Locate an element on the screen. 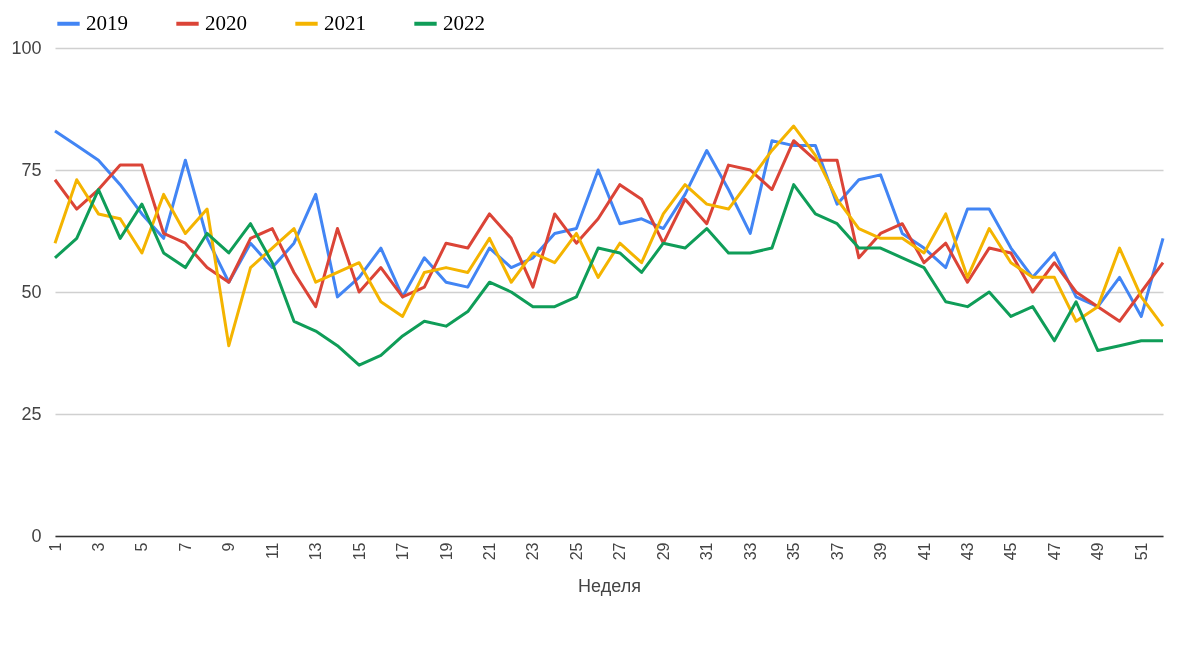  x-tick-label: 5 is located at coordinates (142, 547).